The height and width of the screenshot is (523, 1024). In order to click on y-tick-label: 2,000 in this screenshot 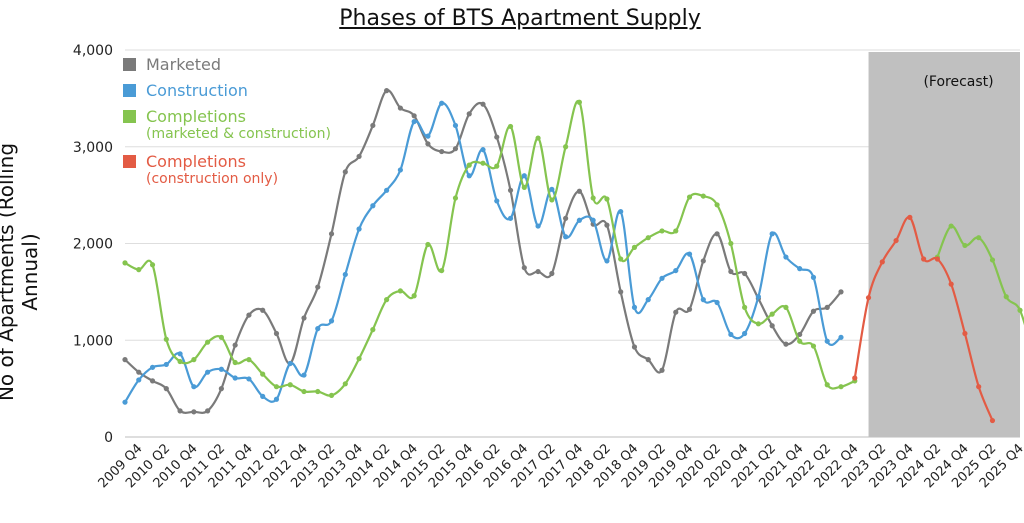, I will do `click(93, 245)`.